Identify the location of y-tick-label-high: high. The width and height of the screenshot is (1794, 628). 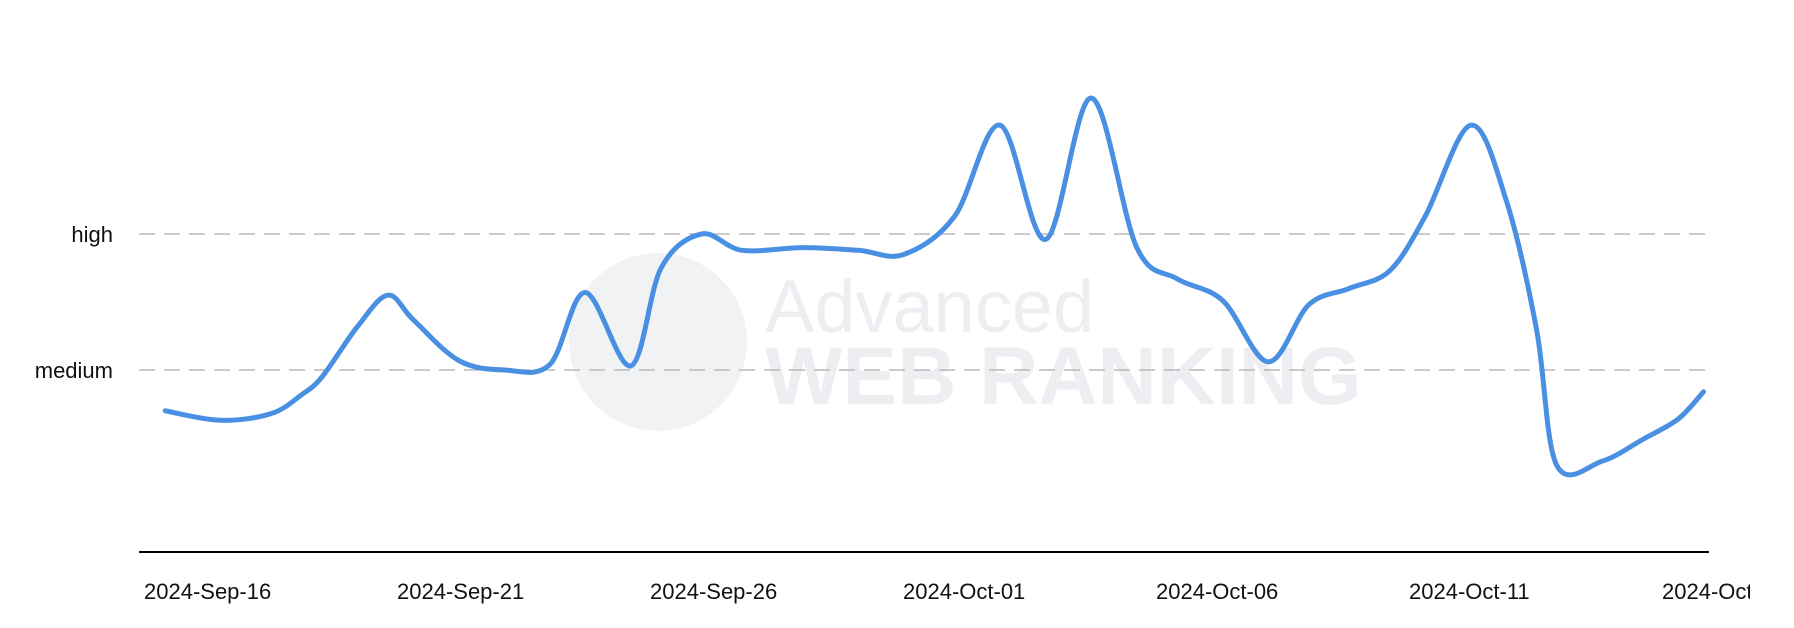
(92, 234).